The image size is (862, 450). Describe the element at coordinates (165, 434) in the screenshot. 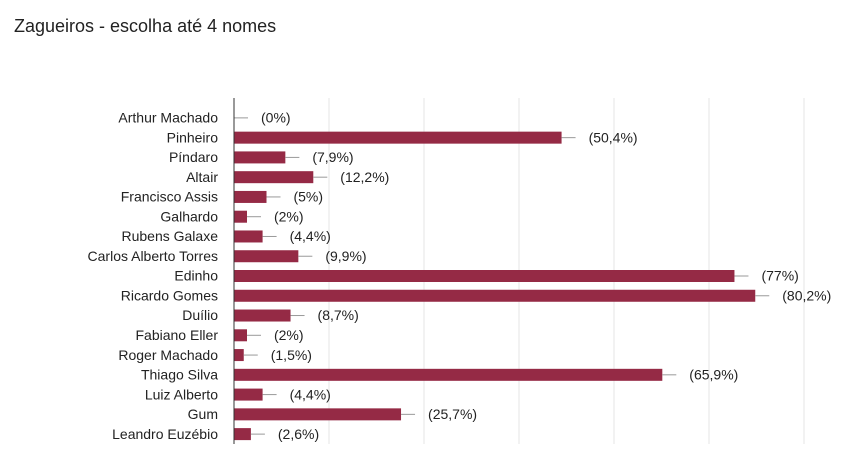

I see `y-tick-label: Leandro Euzébio` at that location.